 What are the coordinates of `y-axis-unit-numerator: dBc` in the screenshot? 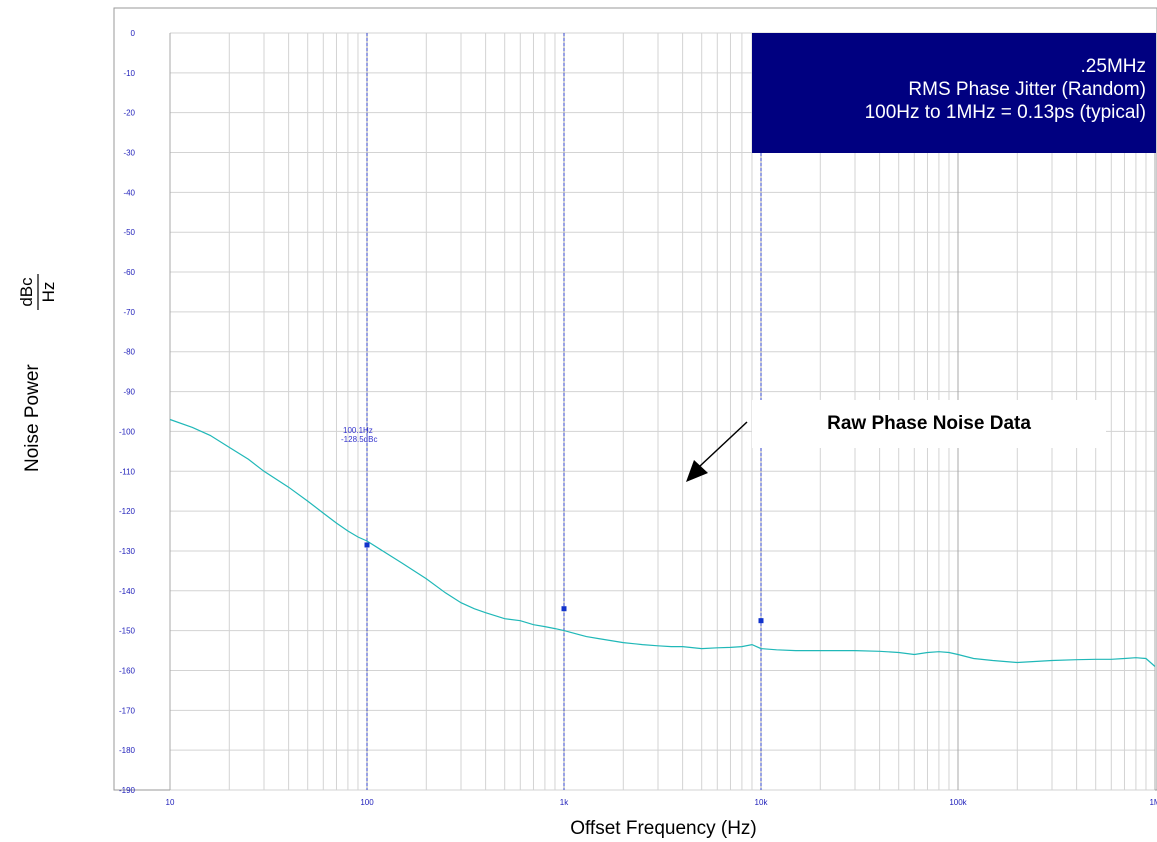 It's located at (26, 292).